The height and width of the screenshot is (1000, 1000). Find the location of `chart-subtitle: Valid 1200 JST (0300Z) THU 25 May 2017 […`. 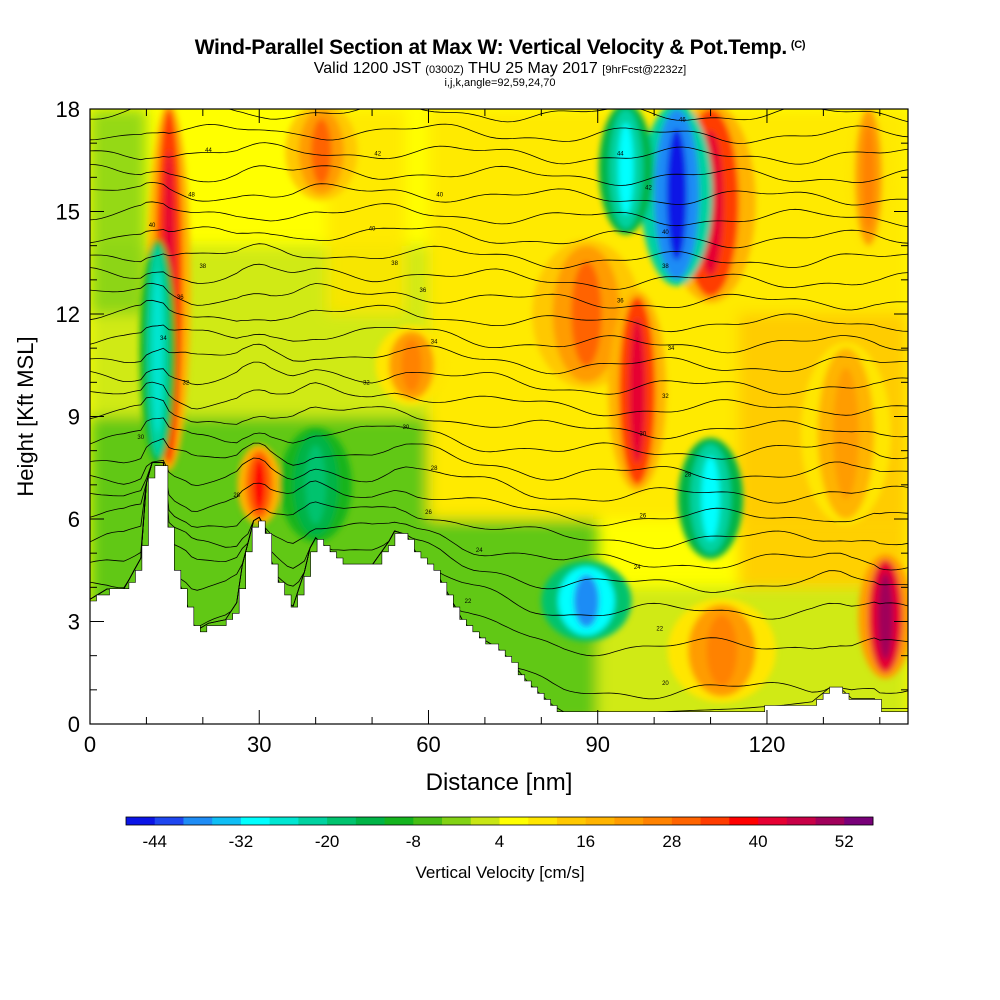

chart-subtitle: Valid 1200 JST (0300Z) THU 25 May 2017 [… is located at coordinates (500, 69).